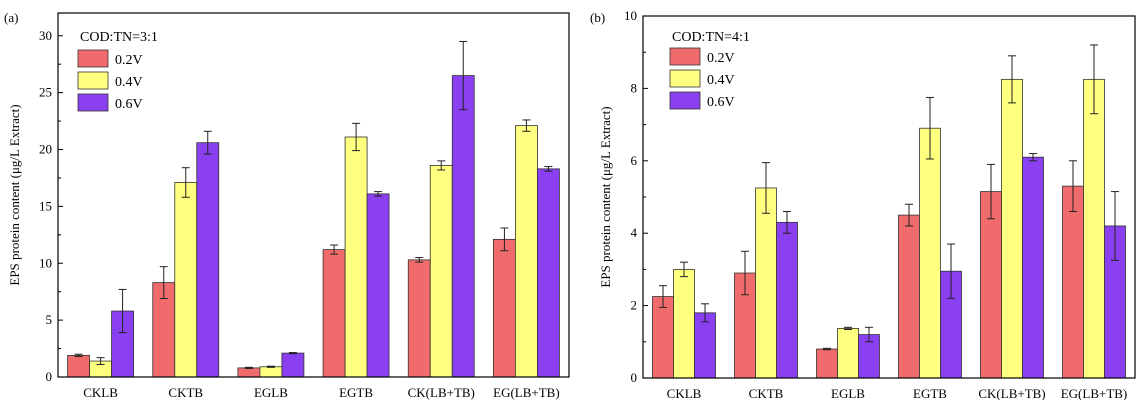 The width and height of the screenshot is (1141, 400). Describe the element at coordinates (634, 87) in the screenshot. I see `y-tick-label: 8` at that location.